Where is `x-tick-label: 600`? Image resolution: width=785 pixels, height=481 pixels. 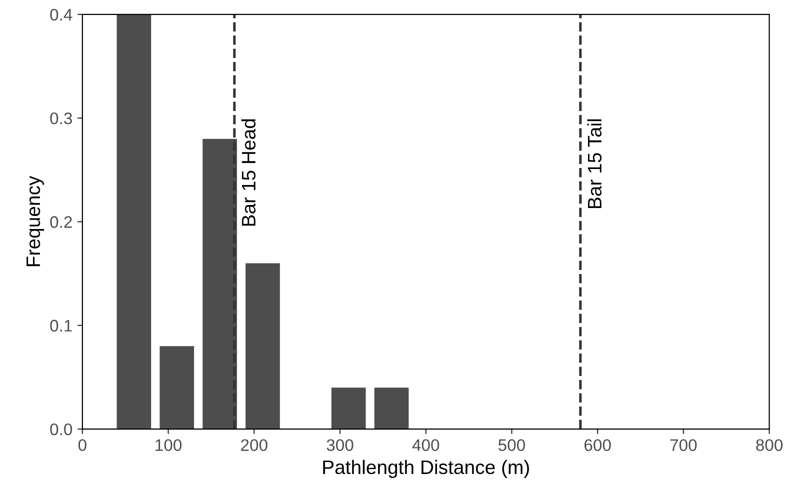 x-tick-label: 600 is located at coordinates (597, 445).